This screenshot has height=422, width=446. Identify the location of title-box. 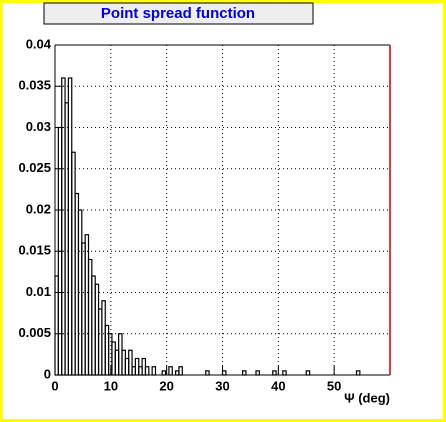
(178, 13).